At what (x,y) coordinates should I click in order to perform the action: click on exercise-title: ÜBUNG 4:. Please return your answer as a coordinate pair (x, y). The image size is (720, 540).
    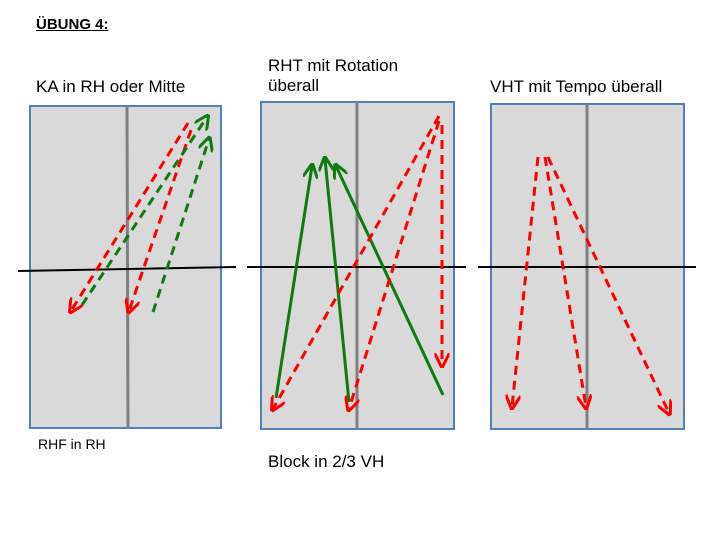
    Looking at the image, I should click on (72, 24).